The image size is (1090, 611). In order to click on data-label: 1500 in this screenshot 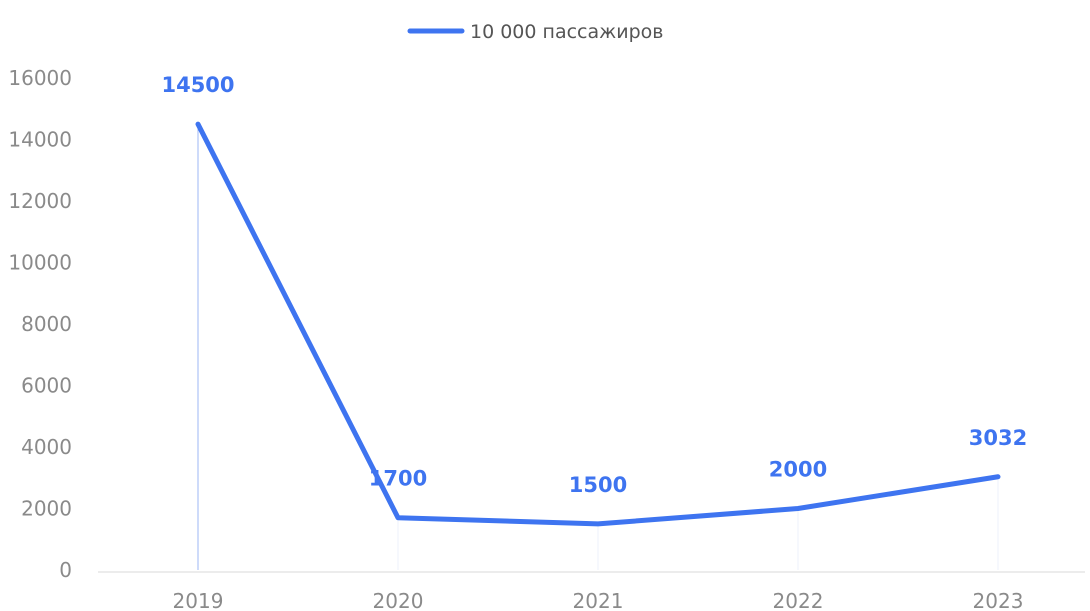, I will do `click(598, 485)`.